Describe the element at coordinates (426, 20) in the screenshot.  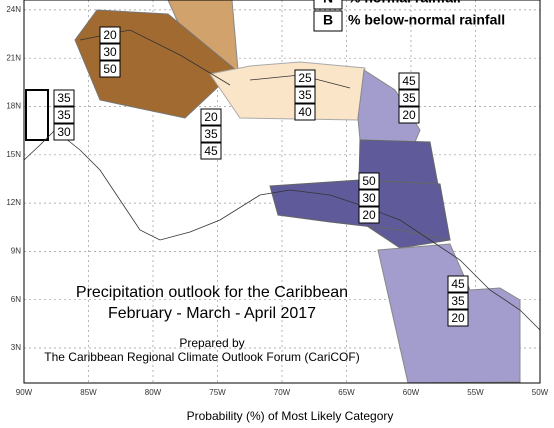
I see `legend-label: % below-normal rainfall` at that location.